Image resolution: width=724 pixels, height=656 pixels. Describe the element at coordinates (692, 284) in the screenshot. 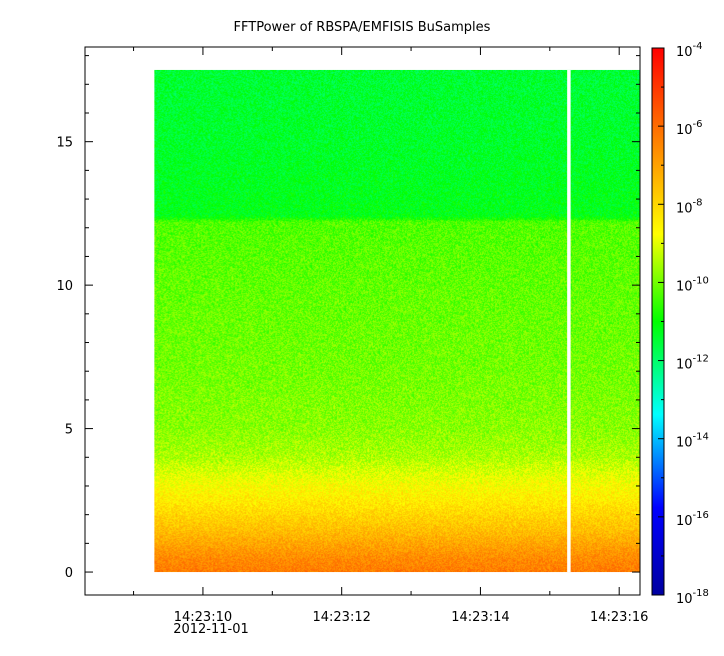

I see `colorbar-tick-label: 10⁻¹⁰` at that location.